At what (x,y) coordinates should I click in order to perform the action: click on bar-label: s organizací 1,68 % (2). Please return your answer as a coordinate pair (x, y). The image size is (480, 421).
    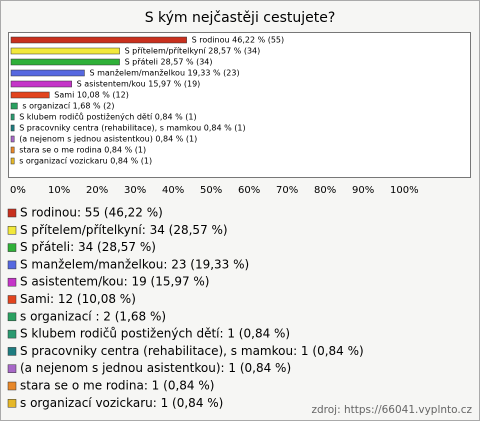
    Looking at the image, I should click on (68, 106).